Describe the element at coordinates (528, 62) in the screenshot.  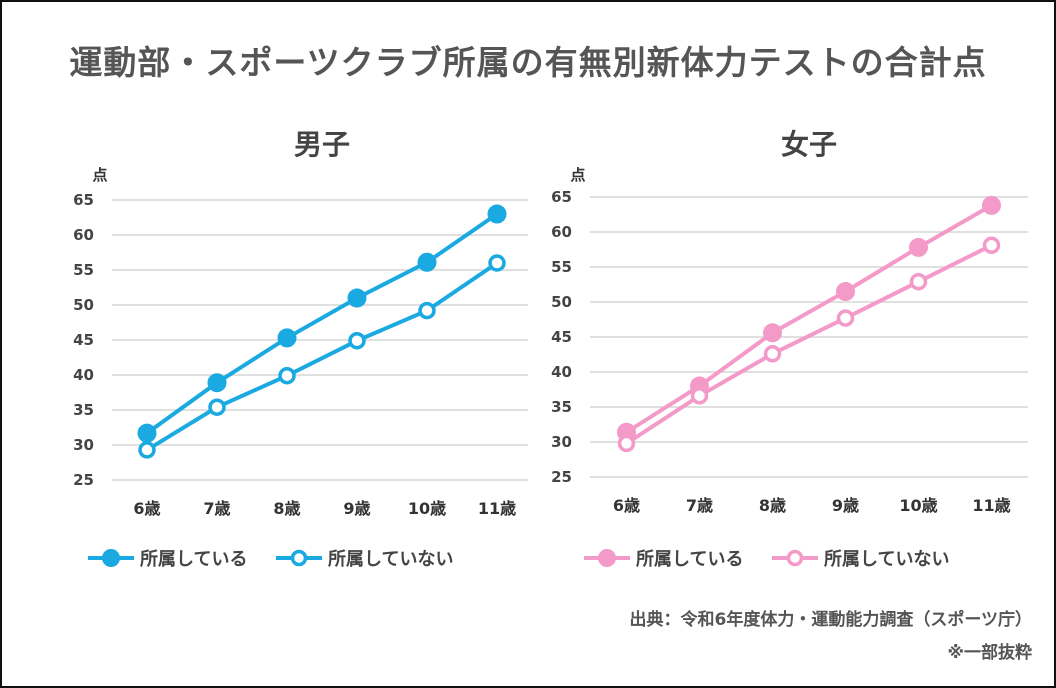
I see `main-title: 運動部・スポーツクラブ所属の有無別新体力テストの合計点` at that location.